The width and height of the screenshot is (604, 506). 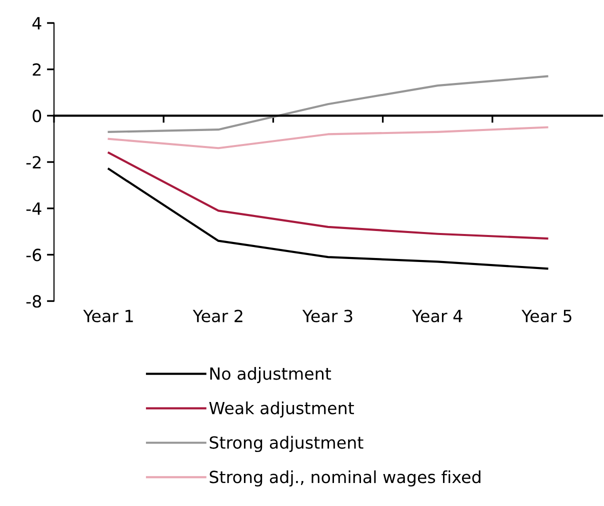 What do you see at coordinates (327, 316) in the screenshot?
I see `x-tick-label: Year 3` at bounding box center [327, 316].